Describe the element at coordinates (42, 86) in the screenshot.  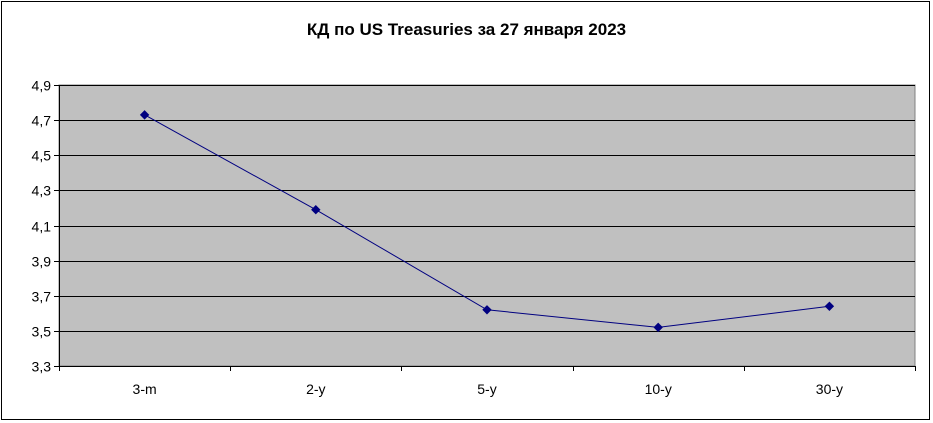
I see `y-tick-label: 4,9` at that location.